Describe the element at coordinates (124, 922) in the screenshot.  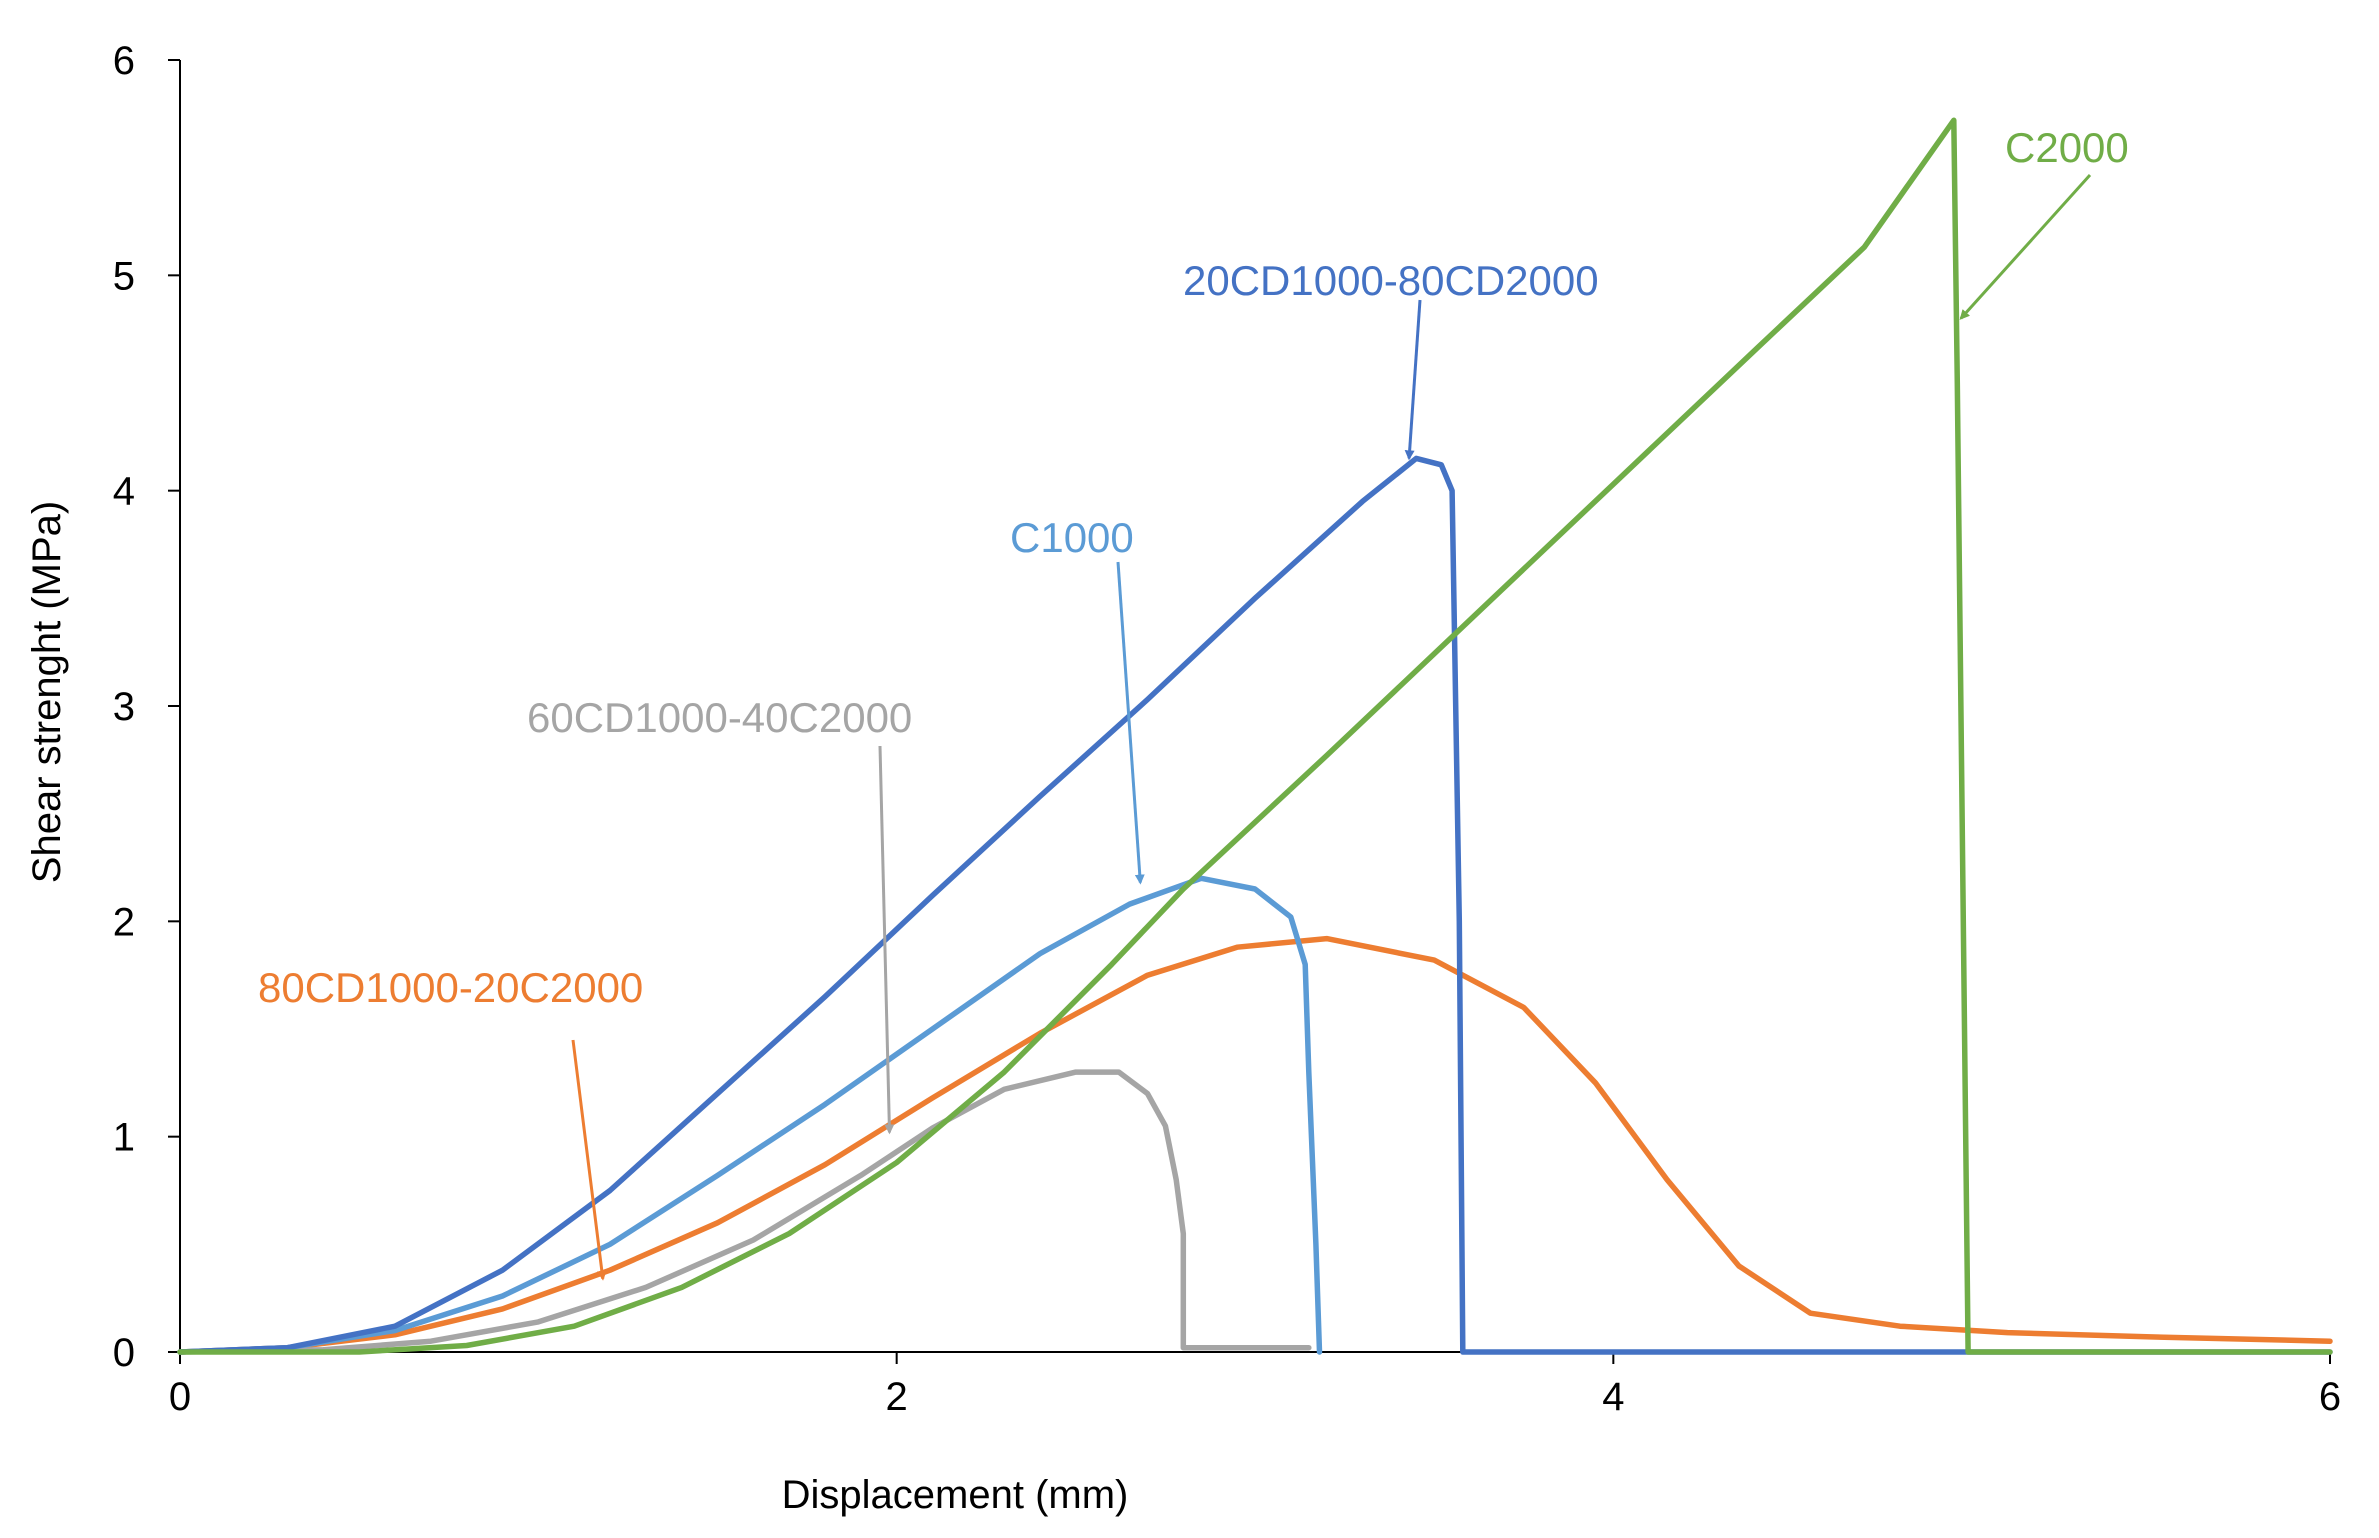
I see `y-tick-label: 2` at that location.